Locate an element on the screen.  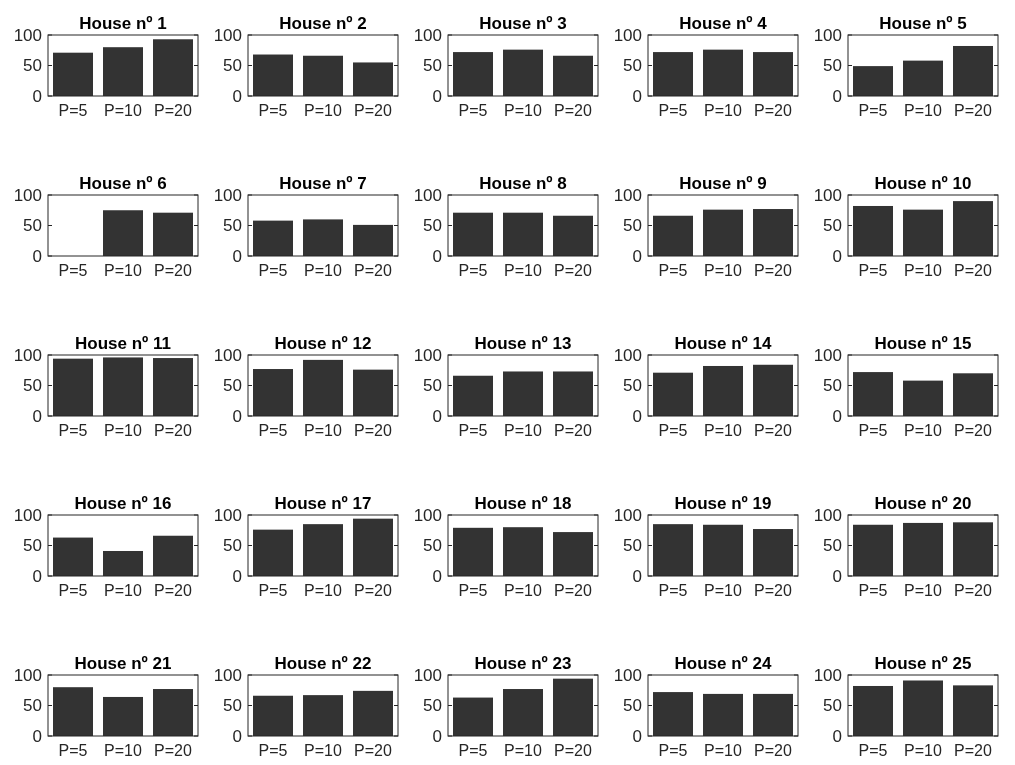
chart-title: House nº 4 is located at coordinates (723, 23).